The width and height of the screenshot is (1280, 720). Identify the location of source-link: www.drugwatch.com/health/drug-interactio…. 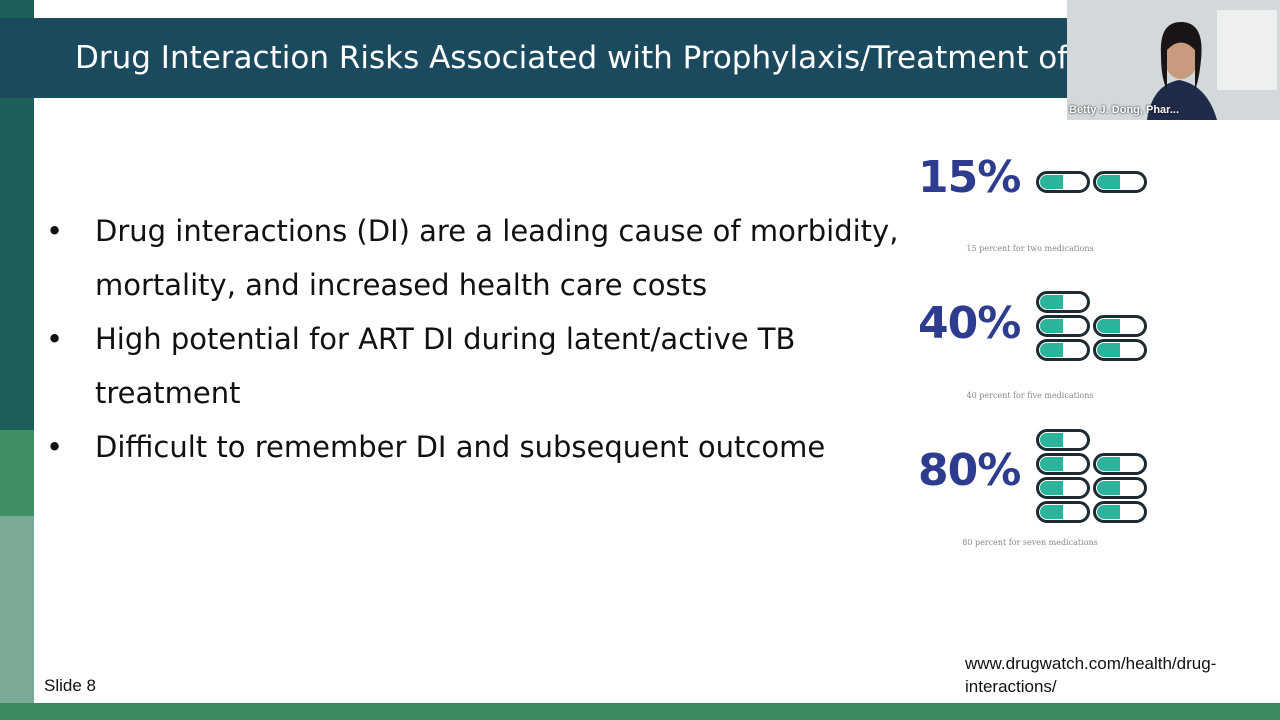
(1091, 675).